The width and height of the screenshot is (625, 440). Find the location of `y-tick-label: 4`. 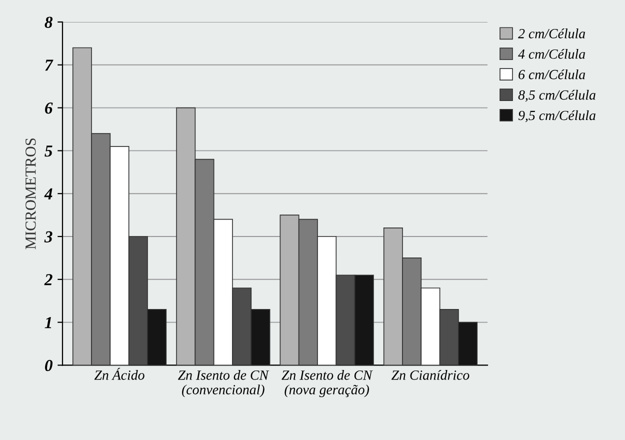

y-tick-label: 4 is located at coordinates (48, 194).